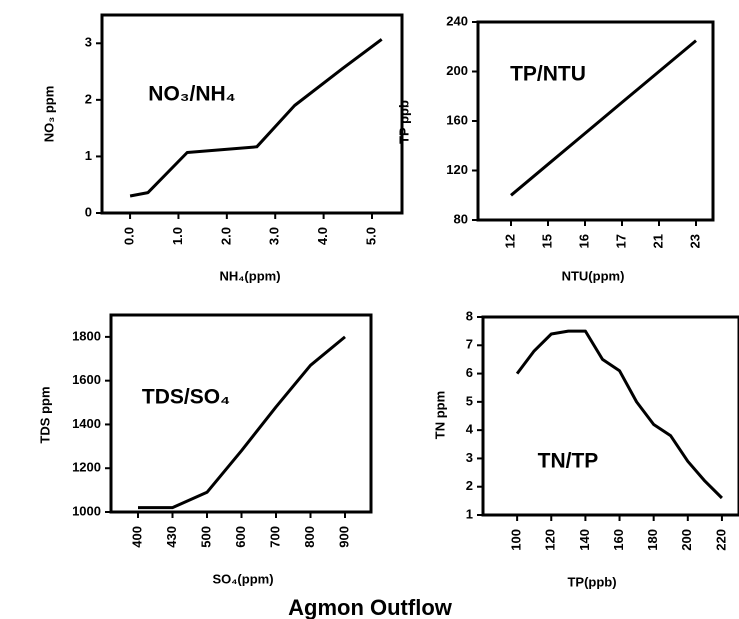  I want to click on x-tick-label: 1.0, so click(177, 236).